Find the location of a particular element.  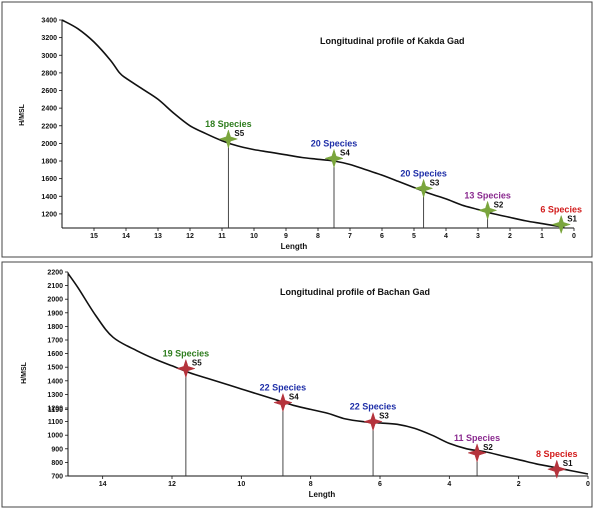

x-tick-label: 9 is located at coordinates (286, 236).